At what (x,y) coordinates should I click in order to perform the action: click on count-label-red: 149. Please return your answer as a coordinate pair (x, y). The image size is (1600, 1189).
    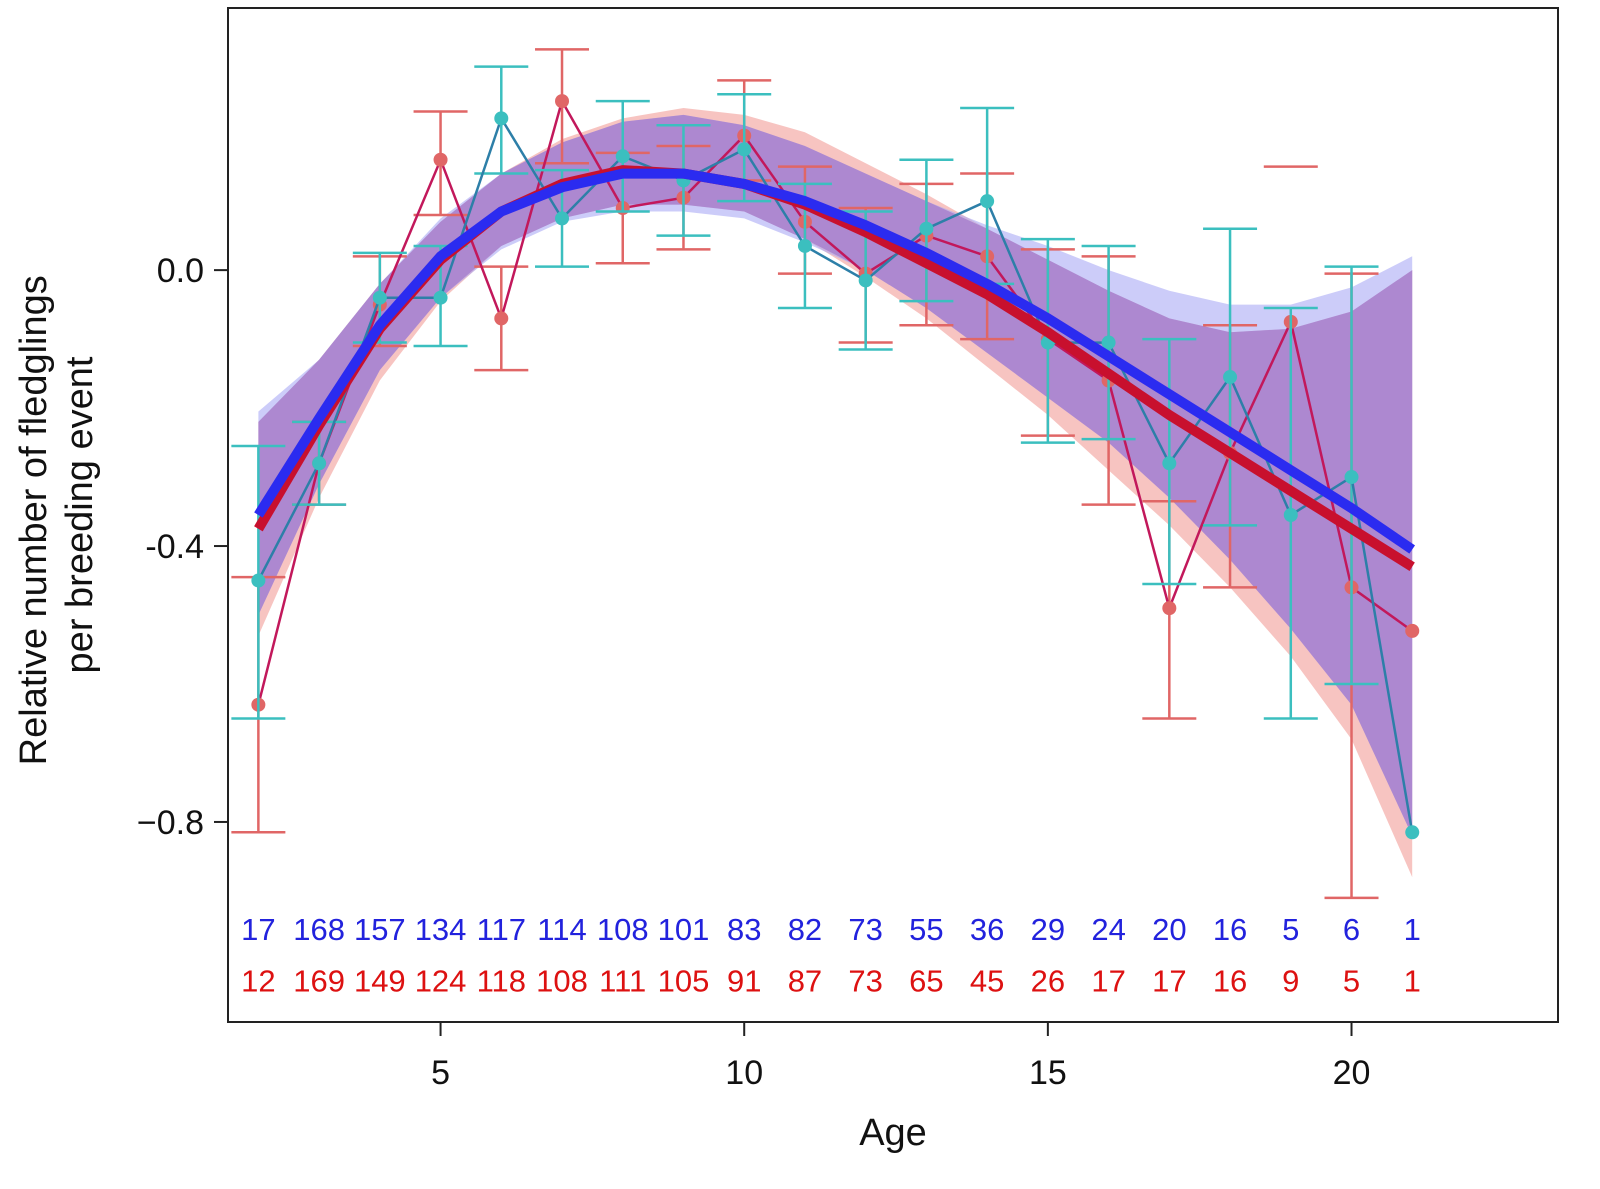
    Looking at the image, I should click on (380, 981).